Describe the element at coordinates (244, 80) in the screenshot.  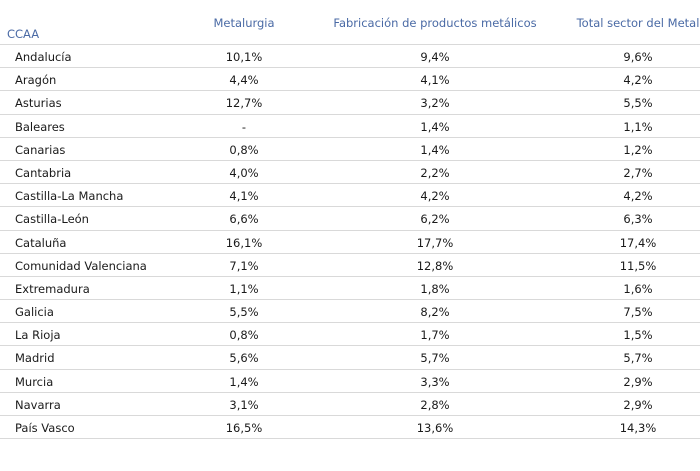
I see `cell-metalurgia: 4,4%` at that location.